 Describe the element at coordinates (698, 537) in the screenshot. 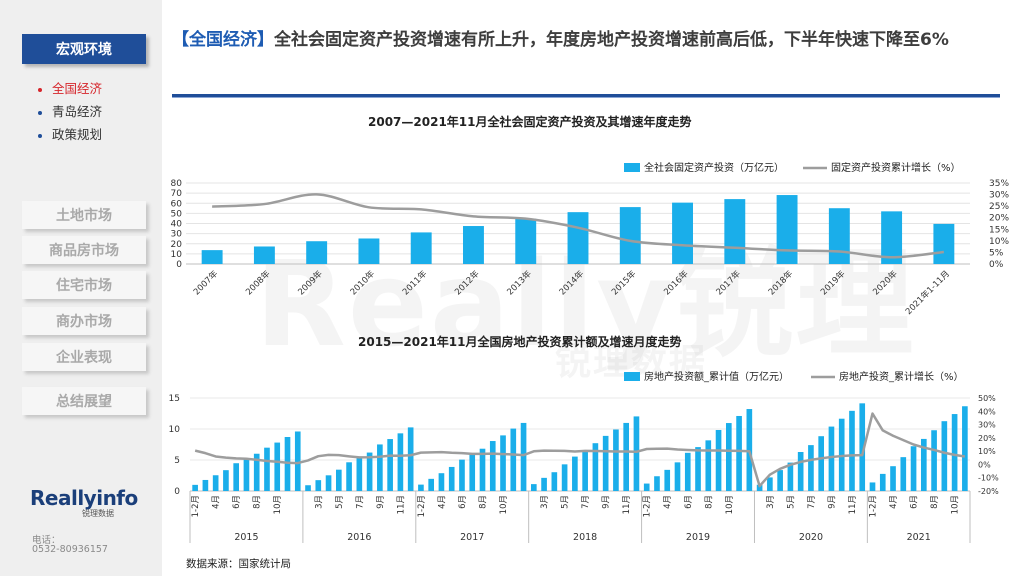

I see `chart2-year-label: 2019` at that location.